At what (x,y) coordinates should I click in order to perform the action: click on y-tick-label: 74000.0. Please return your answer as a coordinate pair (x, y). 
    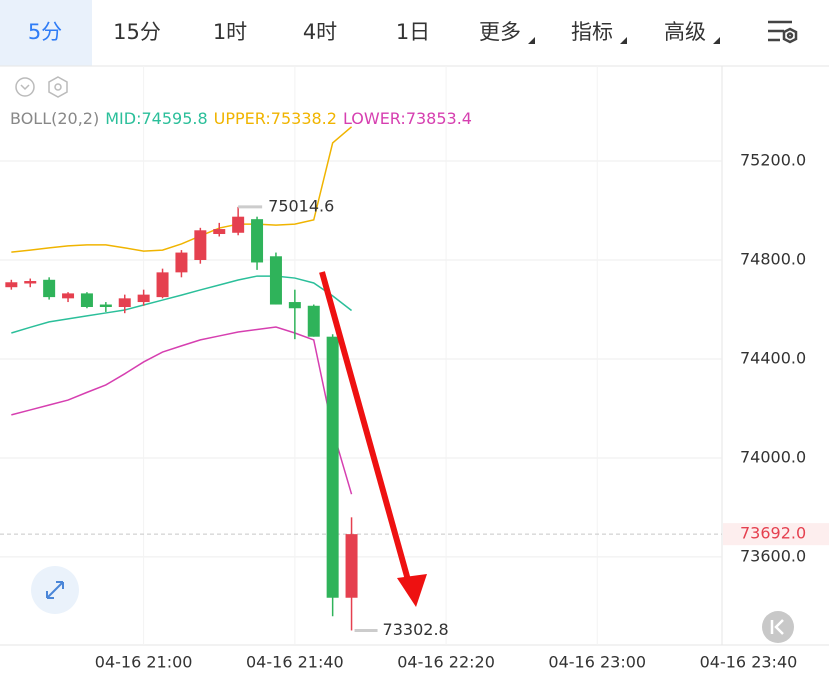
    Looking at the image, I should click on (773, 456).